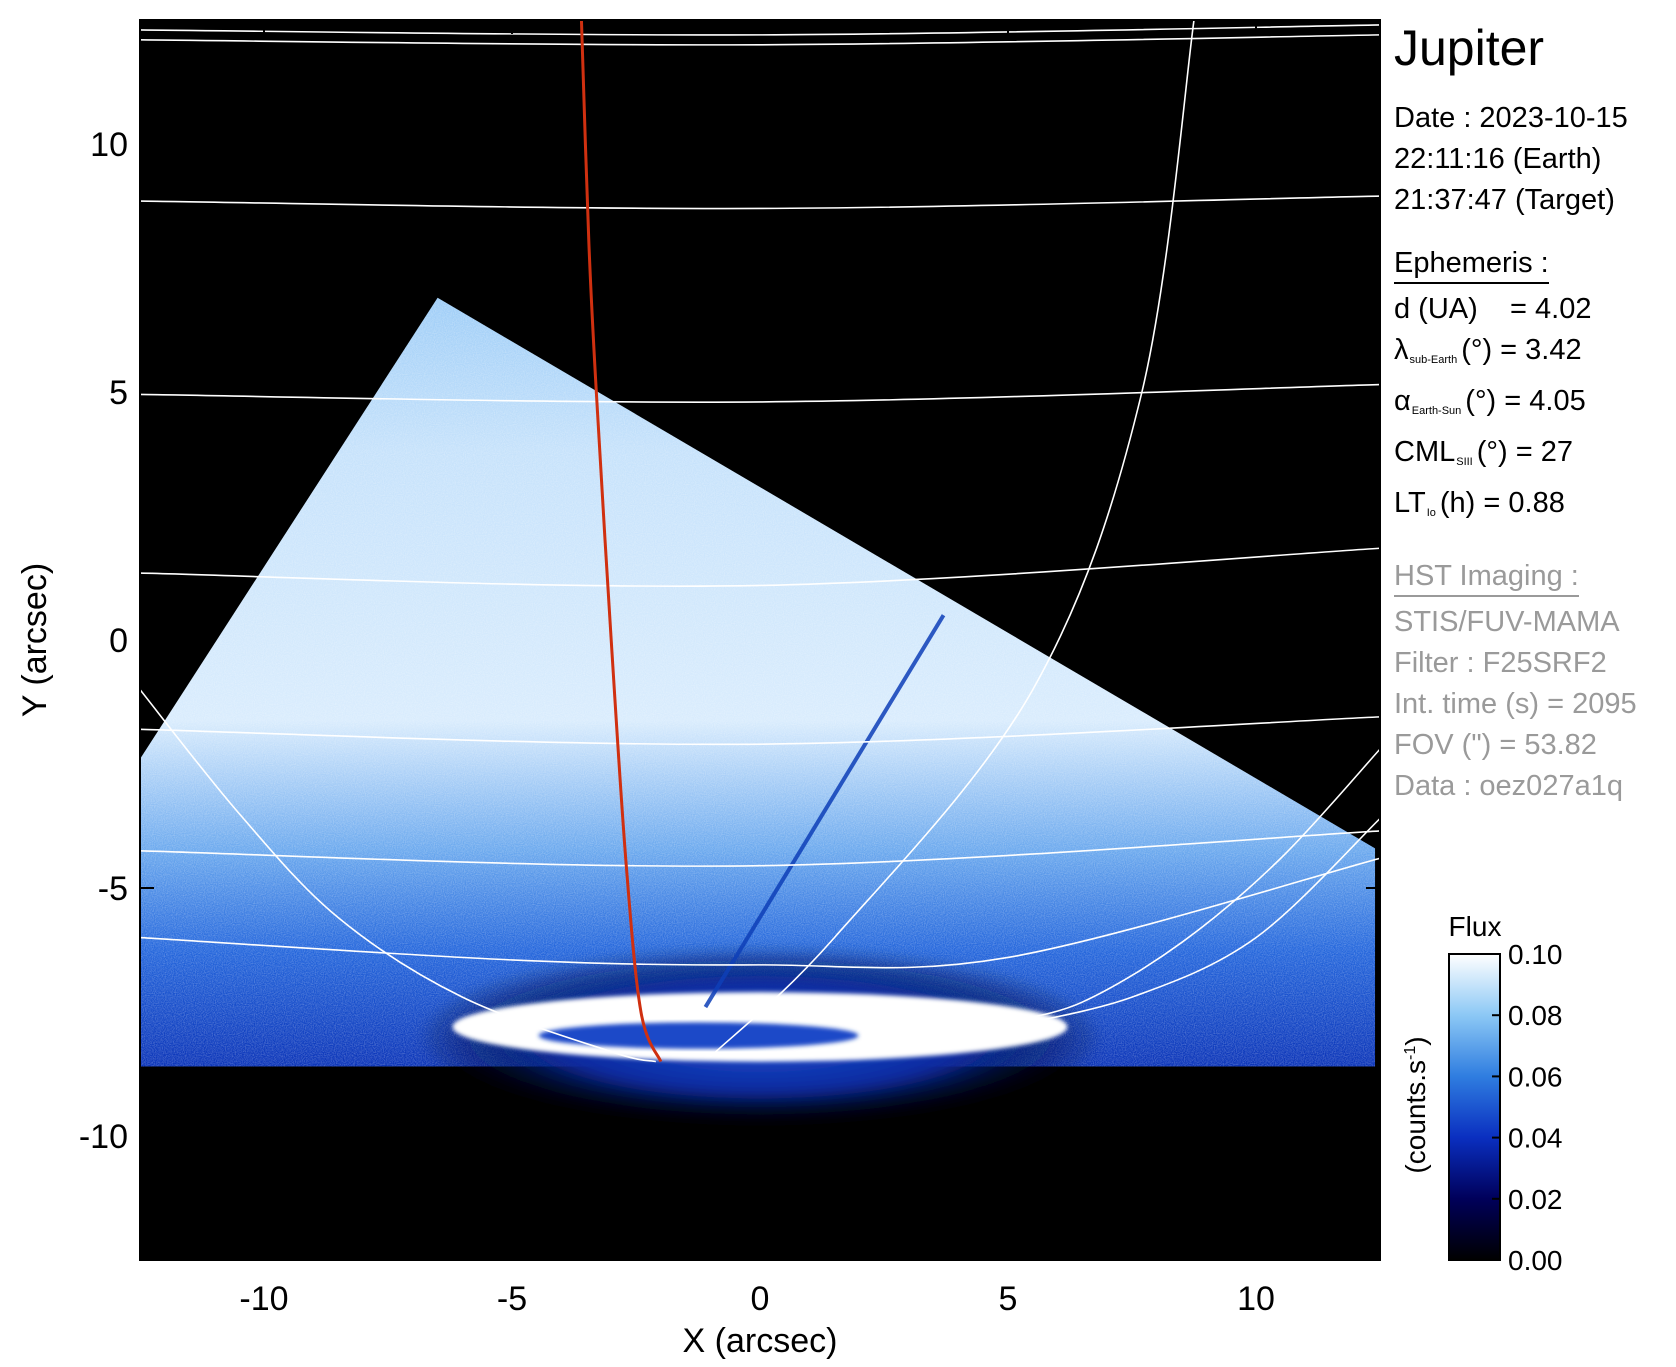  Describe the element at coordinates (1479, 503) in the screenshot. I see `io-local-time-line: LTIo (h) = 0.88` at that location.